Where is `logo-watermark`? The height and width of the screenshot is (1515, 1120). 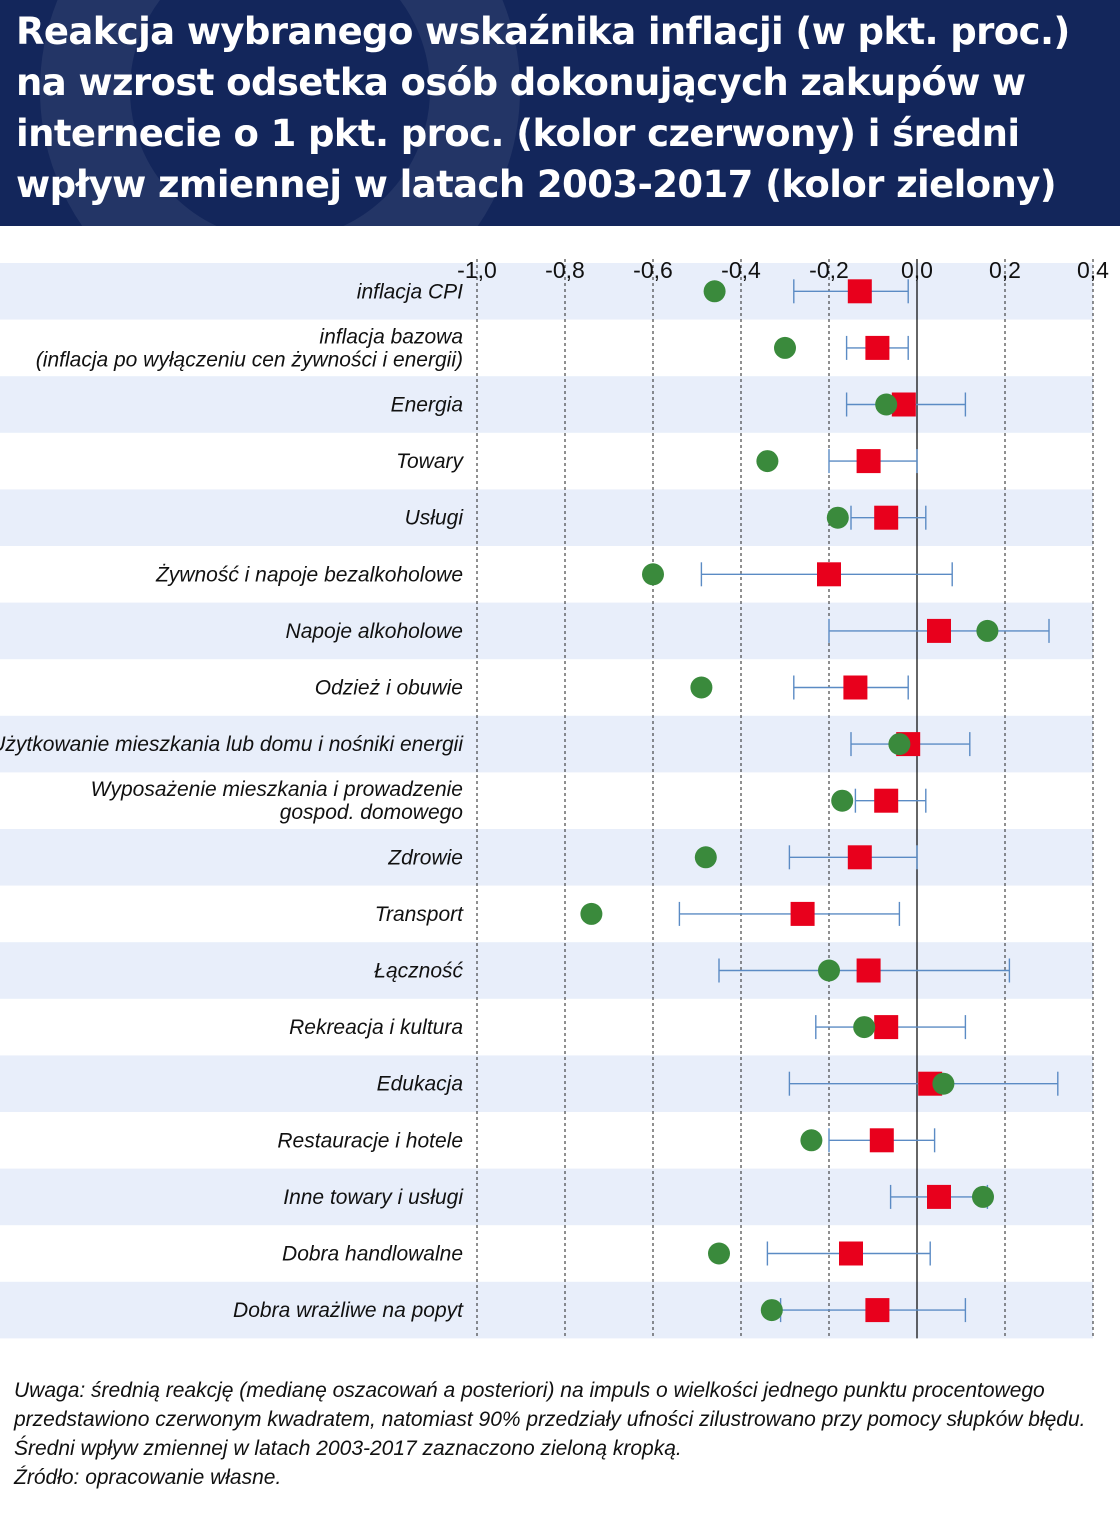 logo-watermark is located at coordinates (280, 113).